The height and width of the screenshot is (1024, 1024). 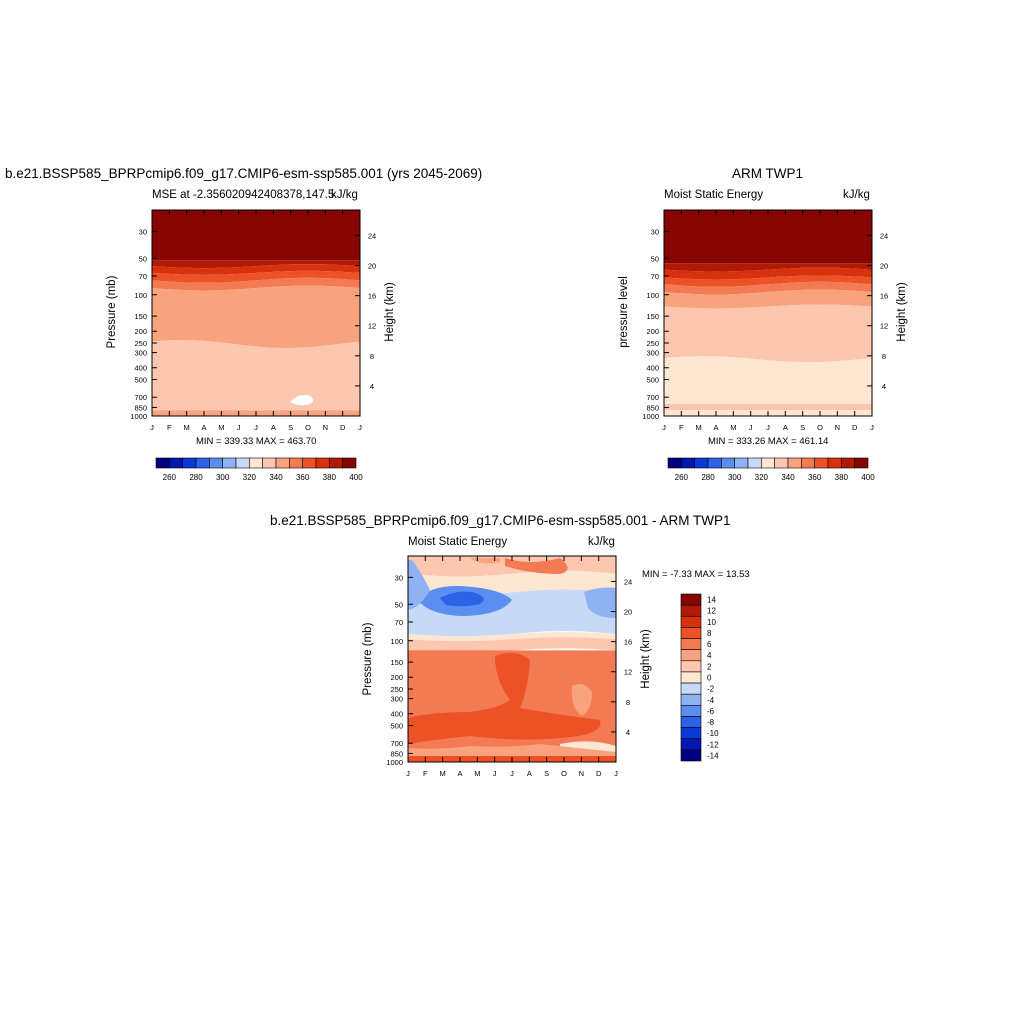 I want to click on obs-panel-y-tick-label: 300, so click(x=652, y=353).